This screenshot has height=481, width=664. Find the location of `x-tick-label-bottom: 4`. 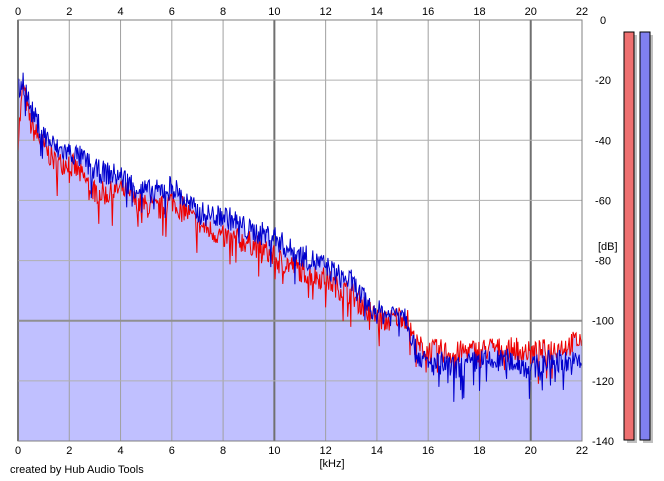

x-tick-label-bottom: 4 is located at coordinates (120, 451).